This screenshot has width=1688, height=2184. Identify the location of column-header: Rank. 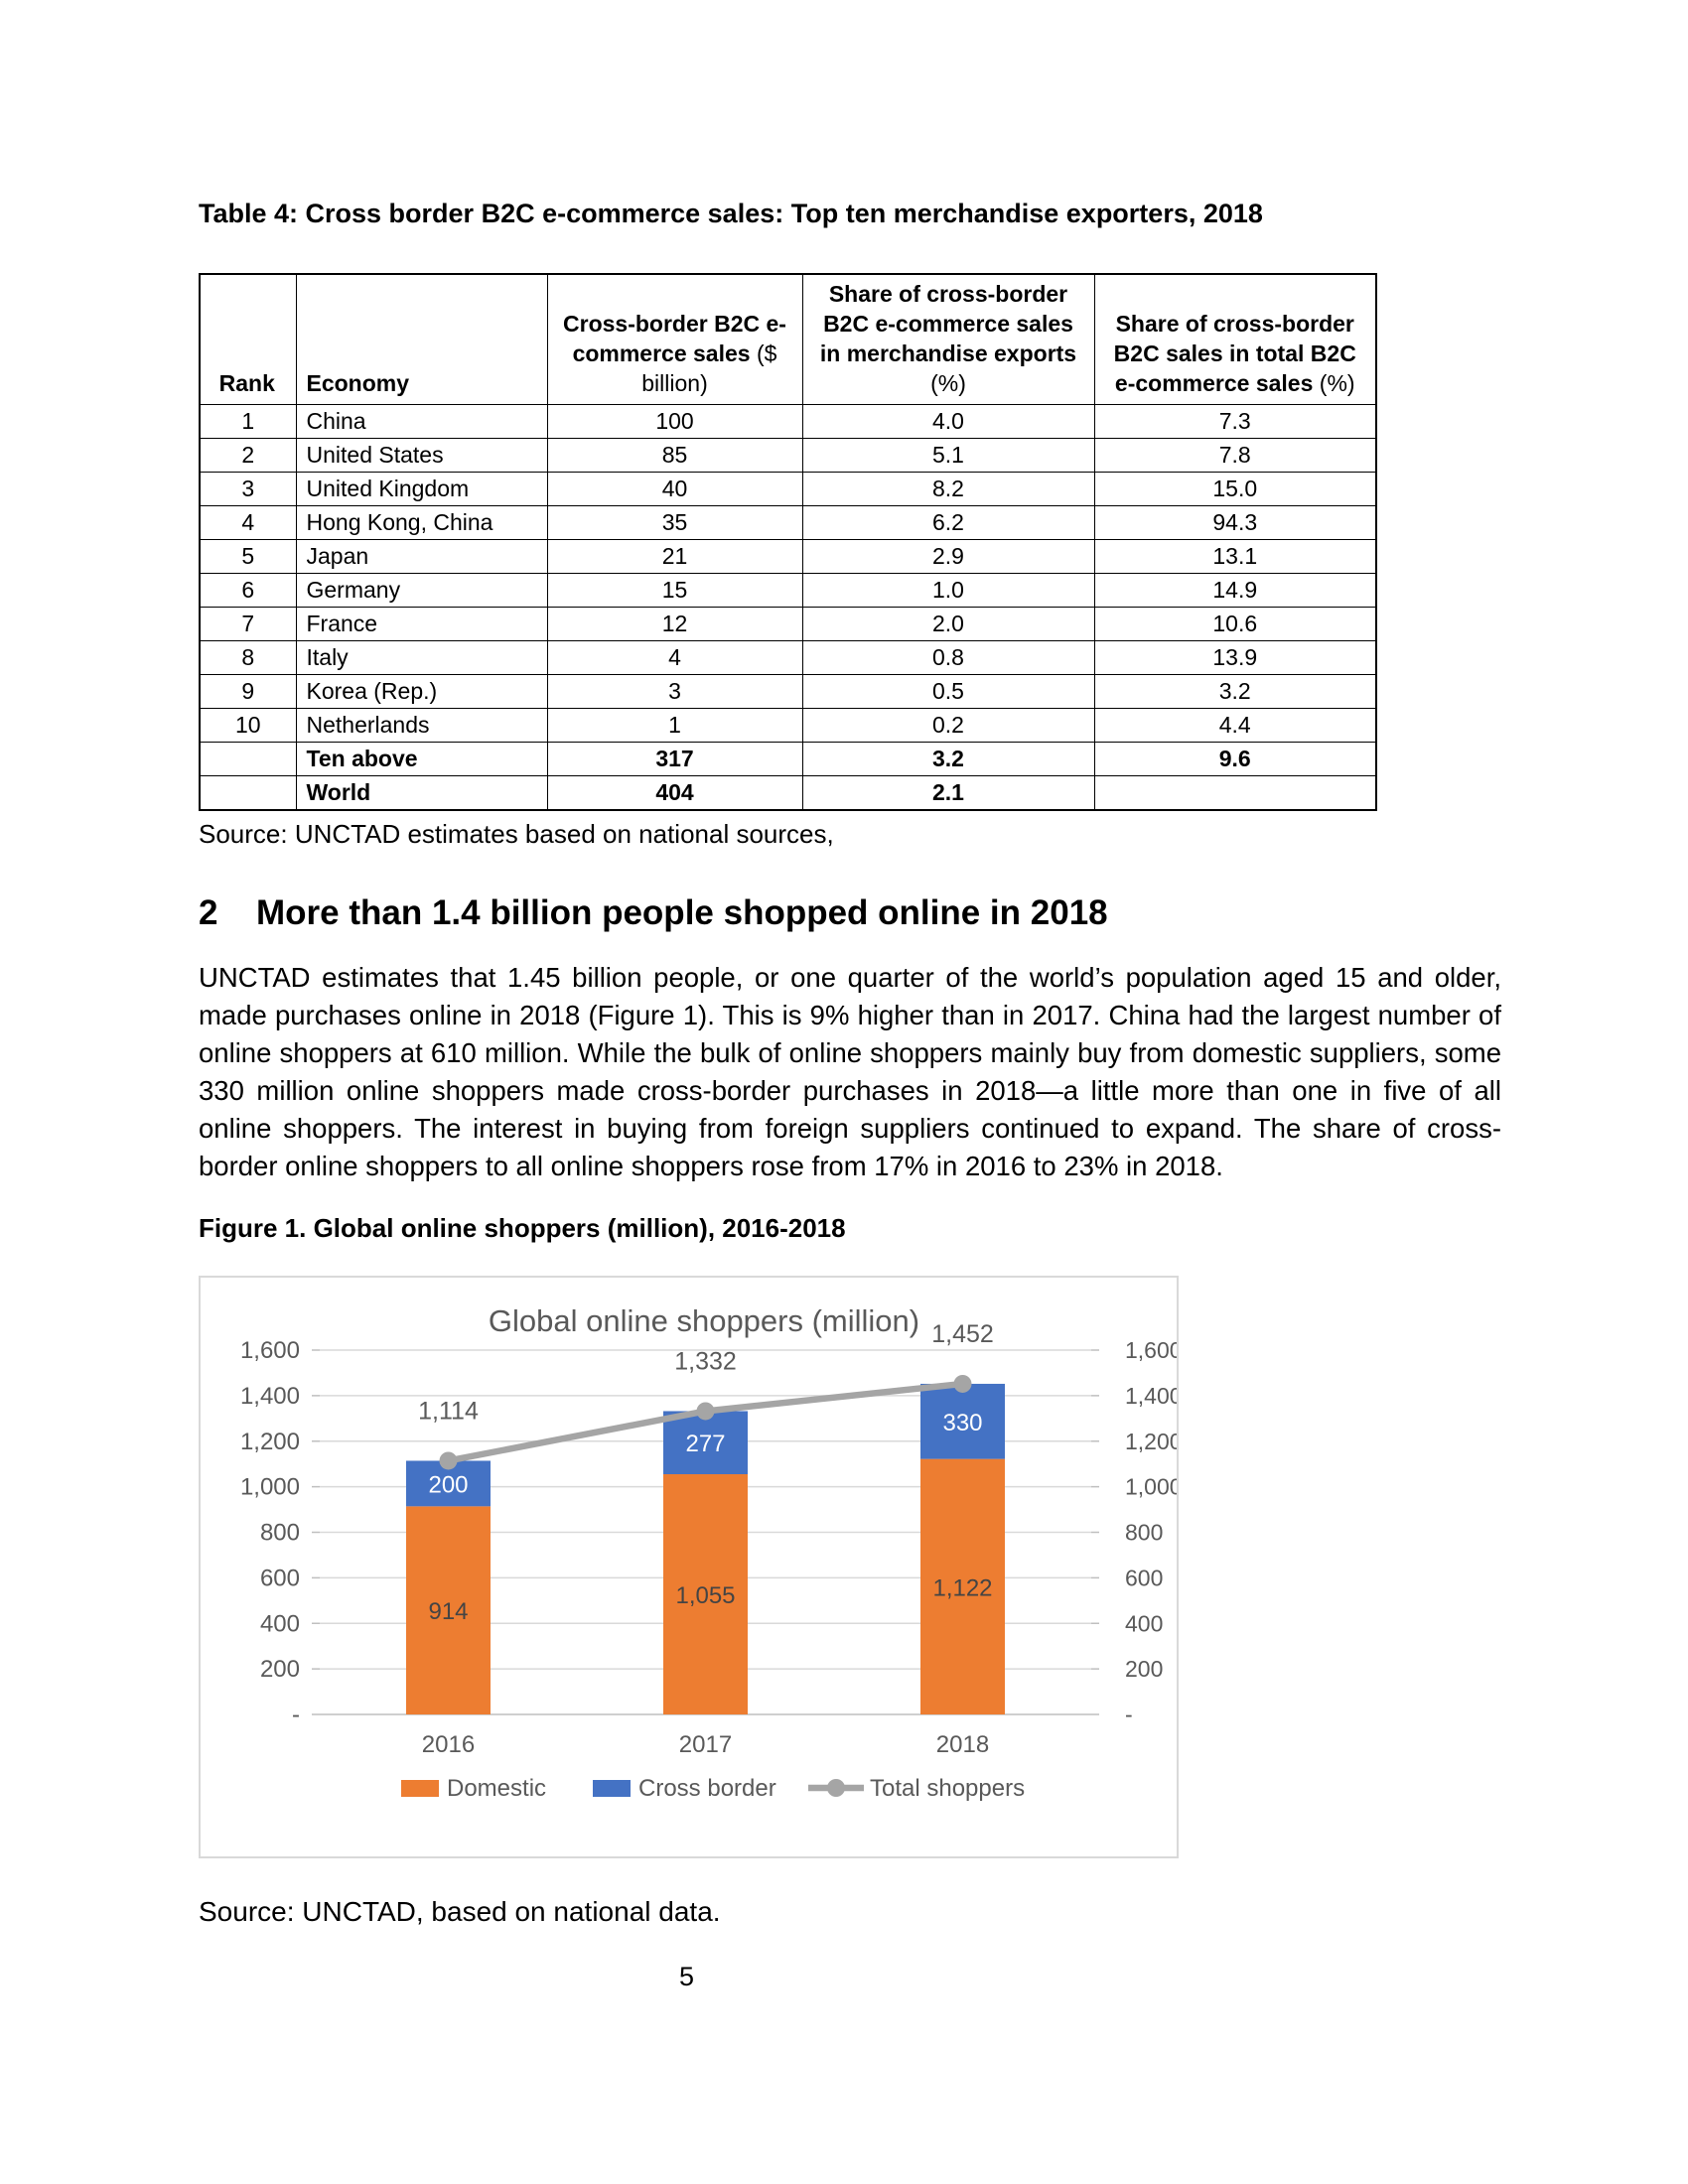
(248, 339).